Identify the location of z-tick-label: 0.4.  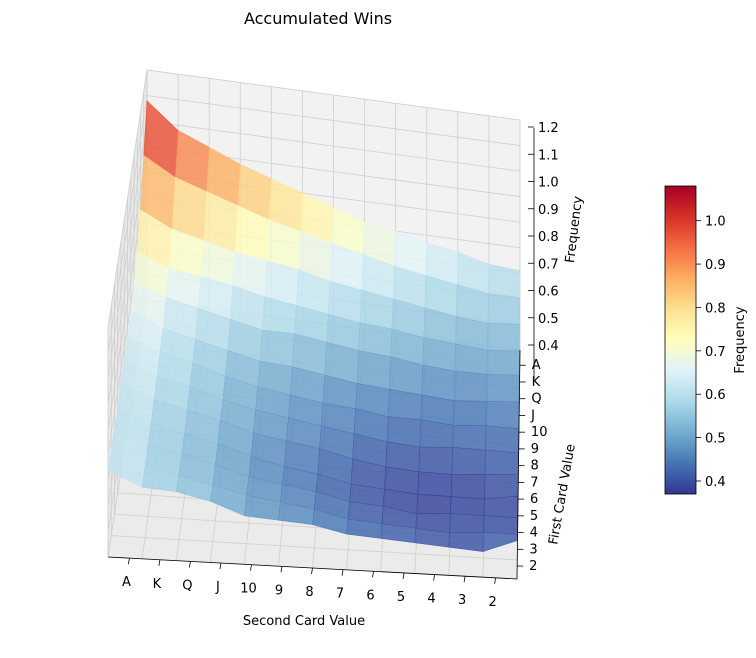
(548, 346).